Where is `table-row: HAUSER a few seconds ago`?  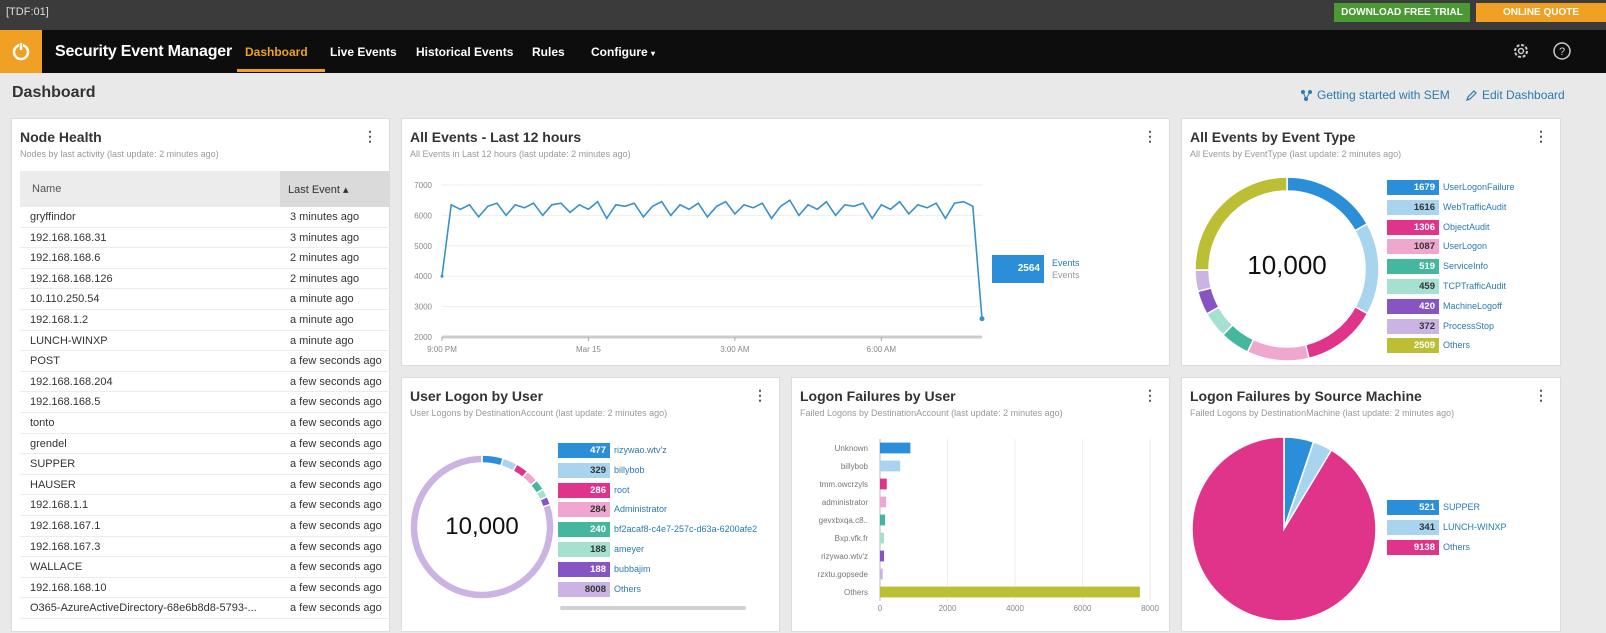 table-row: HAUSER a few seconds ago is located at coordinates (205, 485).